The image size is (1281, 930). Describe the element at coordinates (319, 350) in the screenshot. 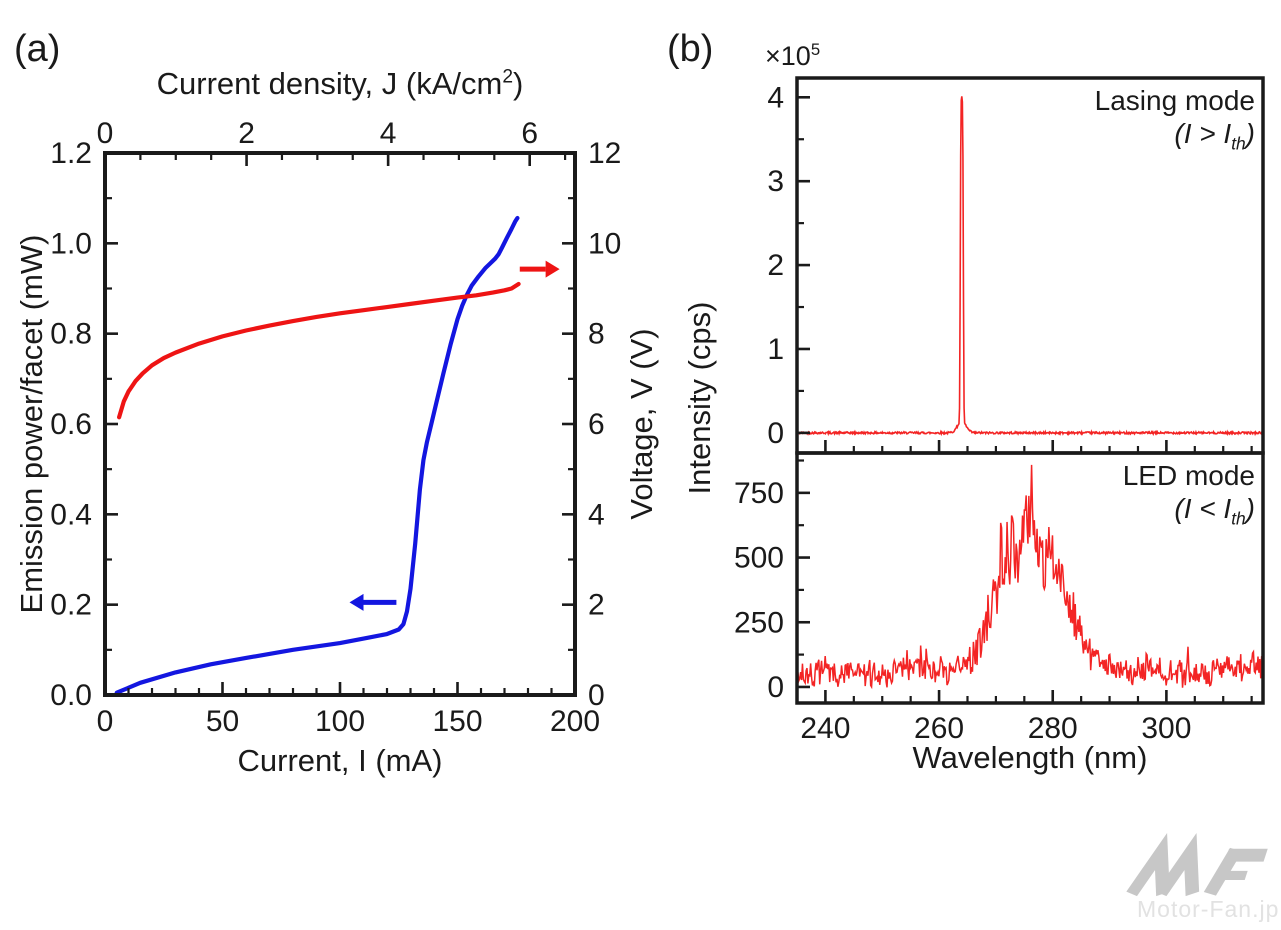

I see `voltage-curve` at that location.